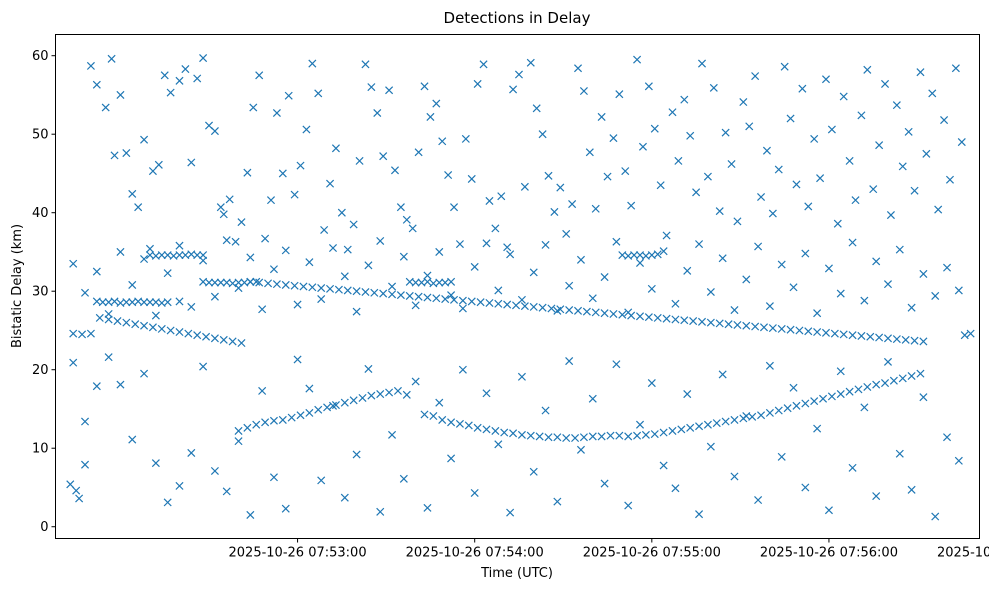  What do you see at coordinates (517, 18) in the screenshot?
I see `chart-title: Detections in Delay` at bounding box center [517, 18].